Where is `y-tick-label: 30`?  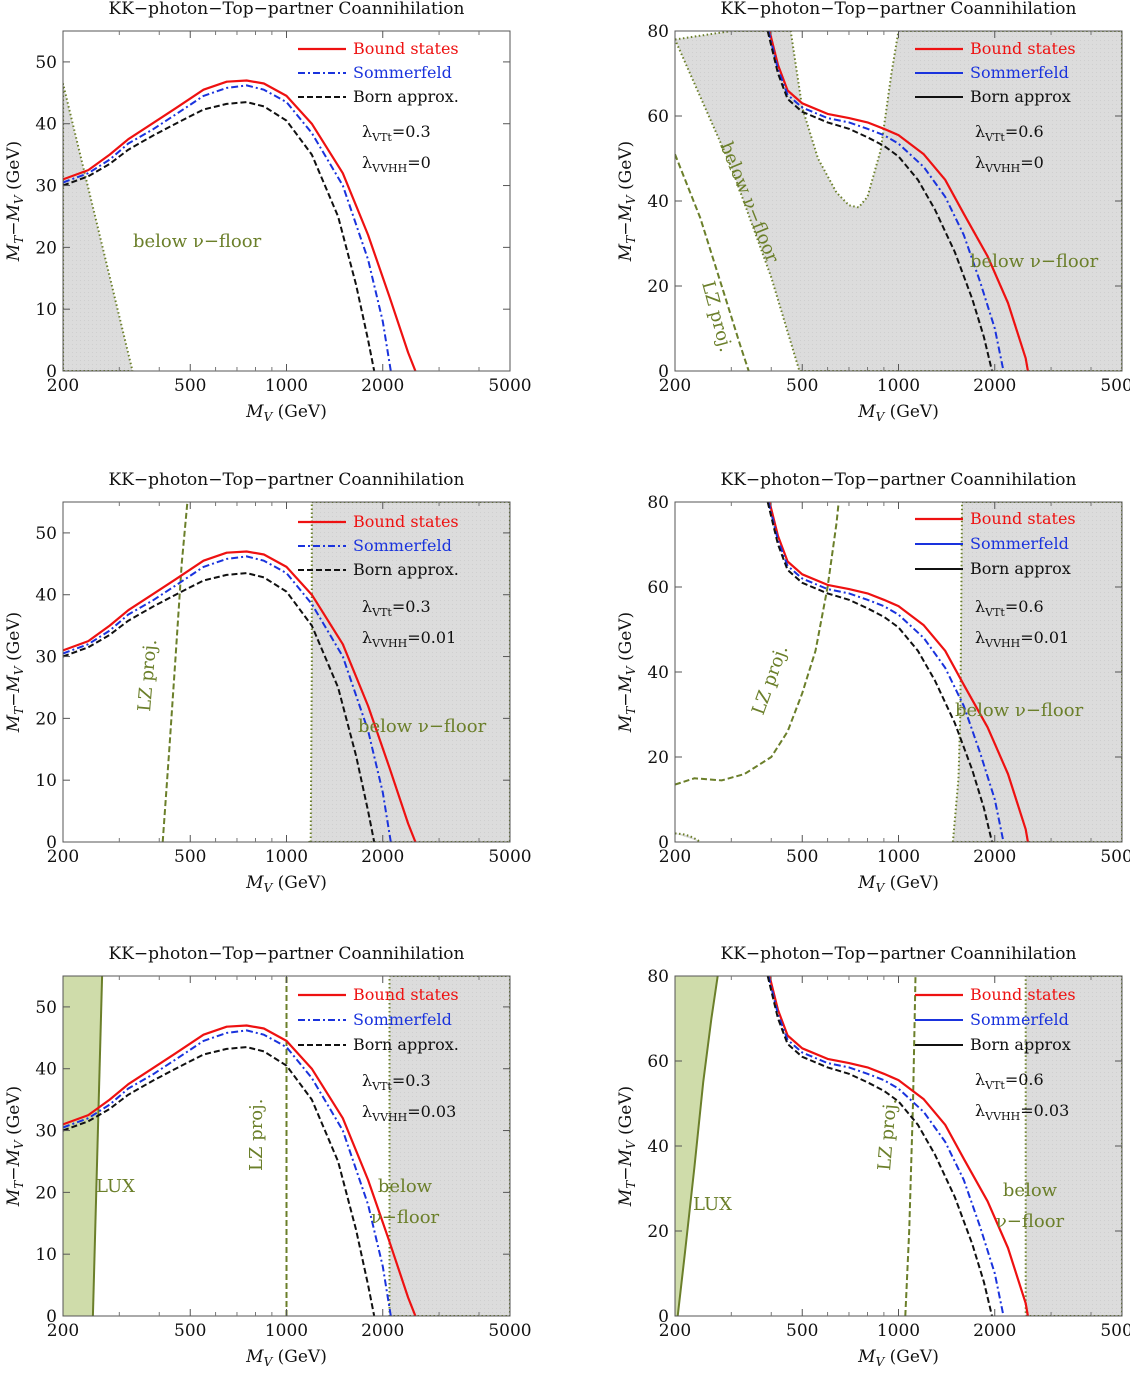
y-tick-label: 30 is located at coordinates (46, 658).